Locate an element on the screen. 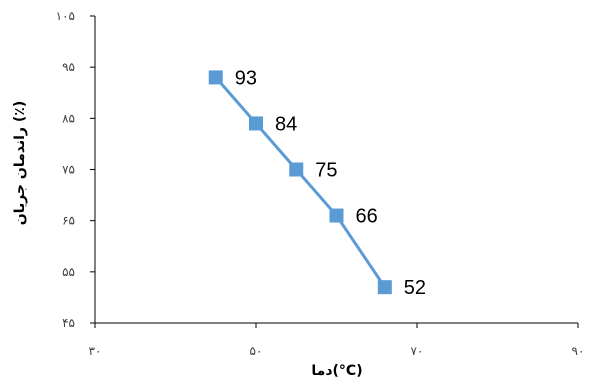 The width and height of the screenshot is (590, 385). y-tick-label: ۱۰۵ is located at coordinates (65, 16).